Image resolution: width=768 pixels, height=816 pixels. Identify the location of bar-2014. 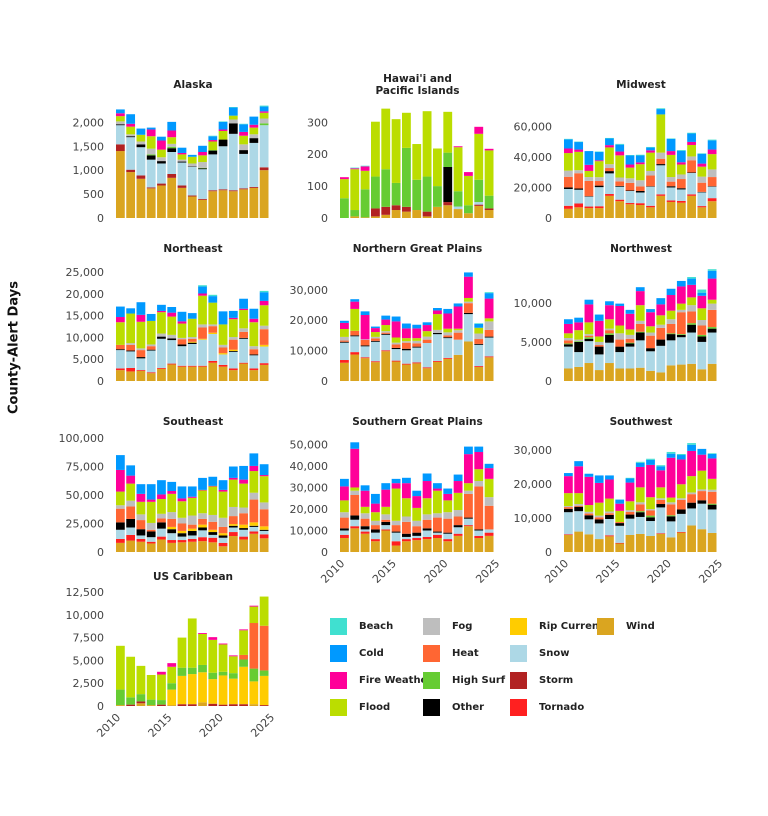
(386, 163).